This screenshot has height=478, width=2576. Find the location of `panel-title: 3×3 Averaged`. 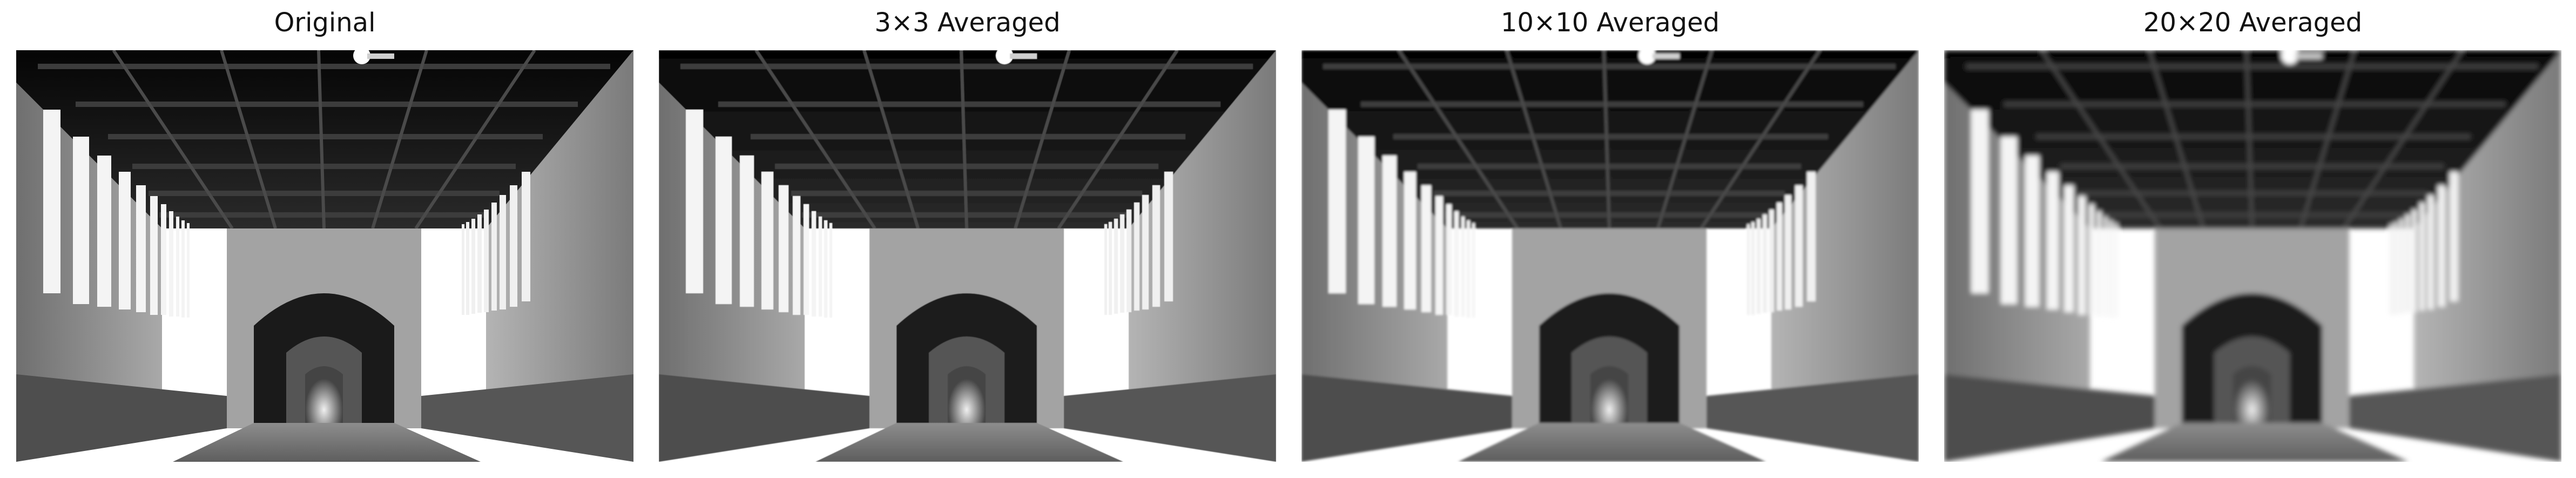

panel-title: 3×3 Averaged is located at coordinates (967, 23).